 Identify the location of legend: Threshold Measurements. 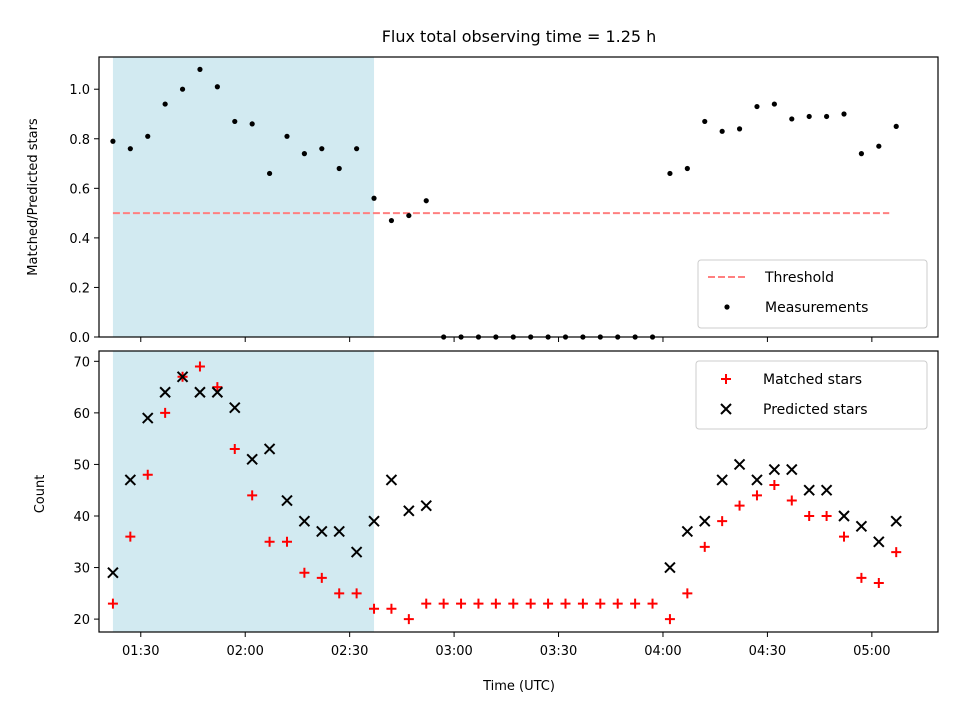
(812, 294).